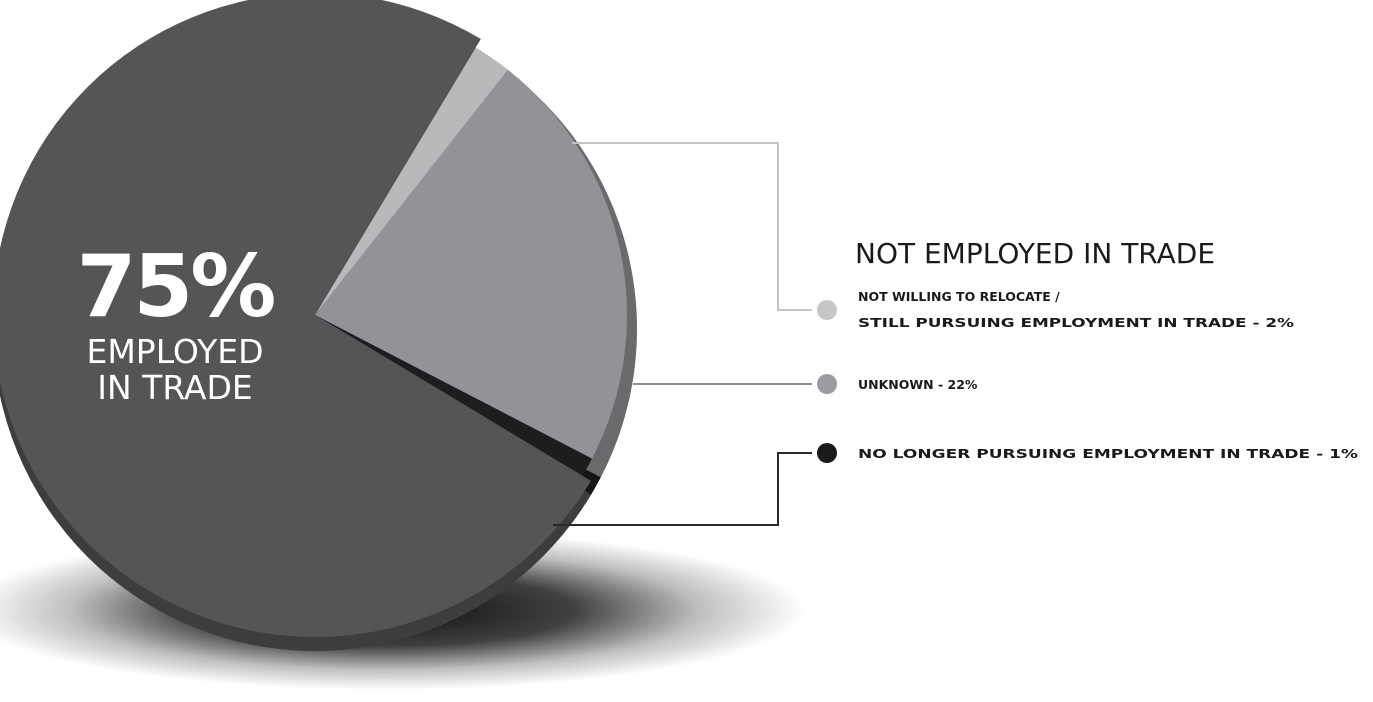 The height and width of the screenshot is (702, 1373). What do you see at coordinates (827, 384) in the screenshot?
I see `legend-marker-unknown` at bounding box center [827, 384].